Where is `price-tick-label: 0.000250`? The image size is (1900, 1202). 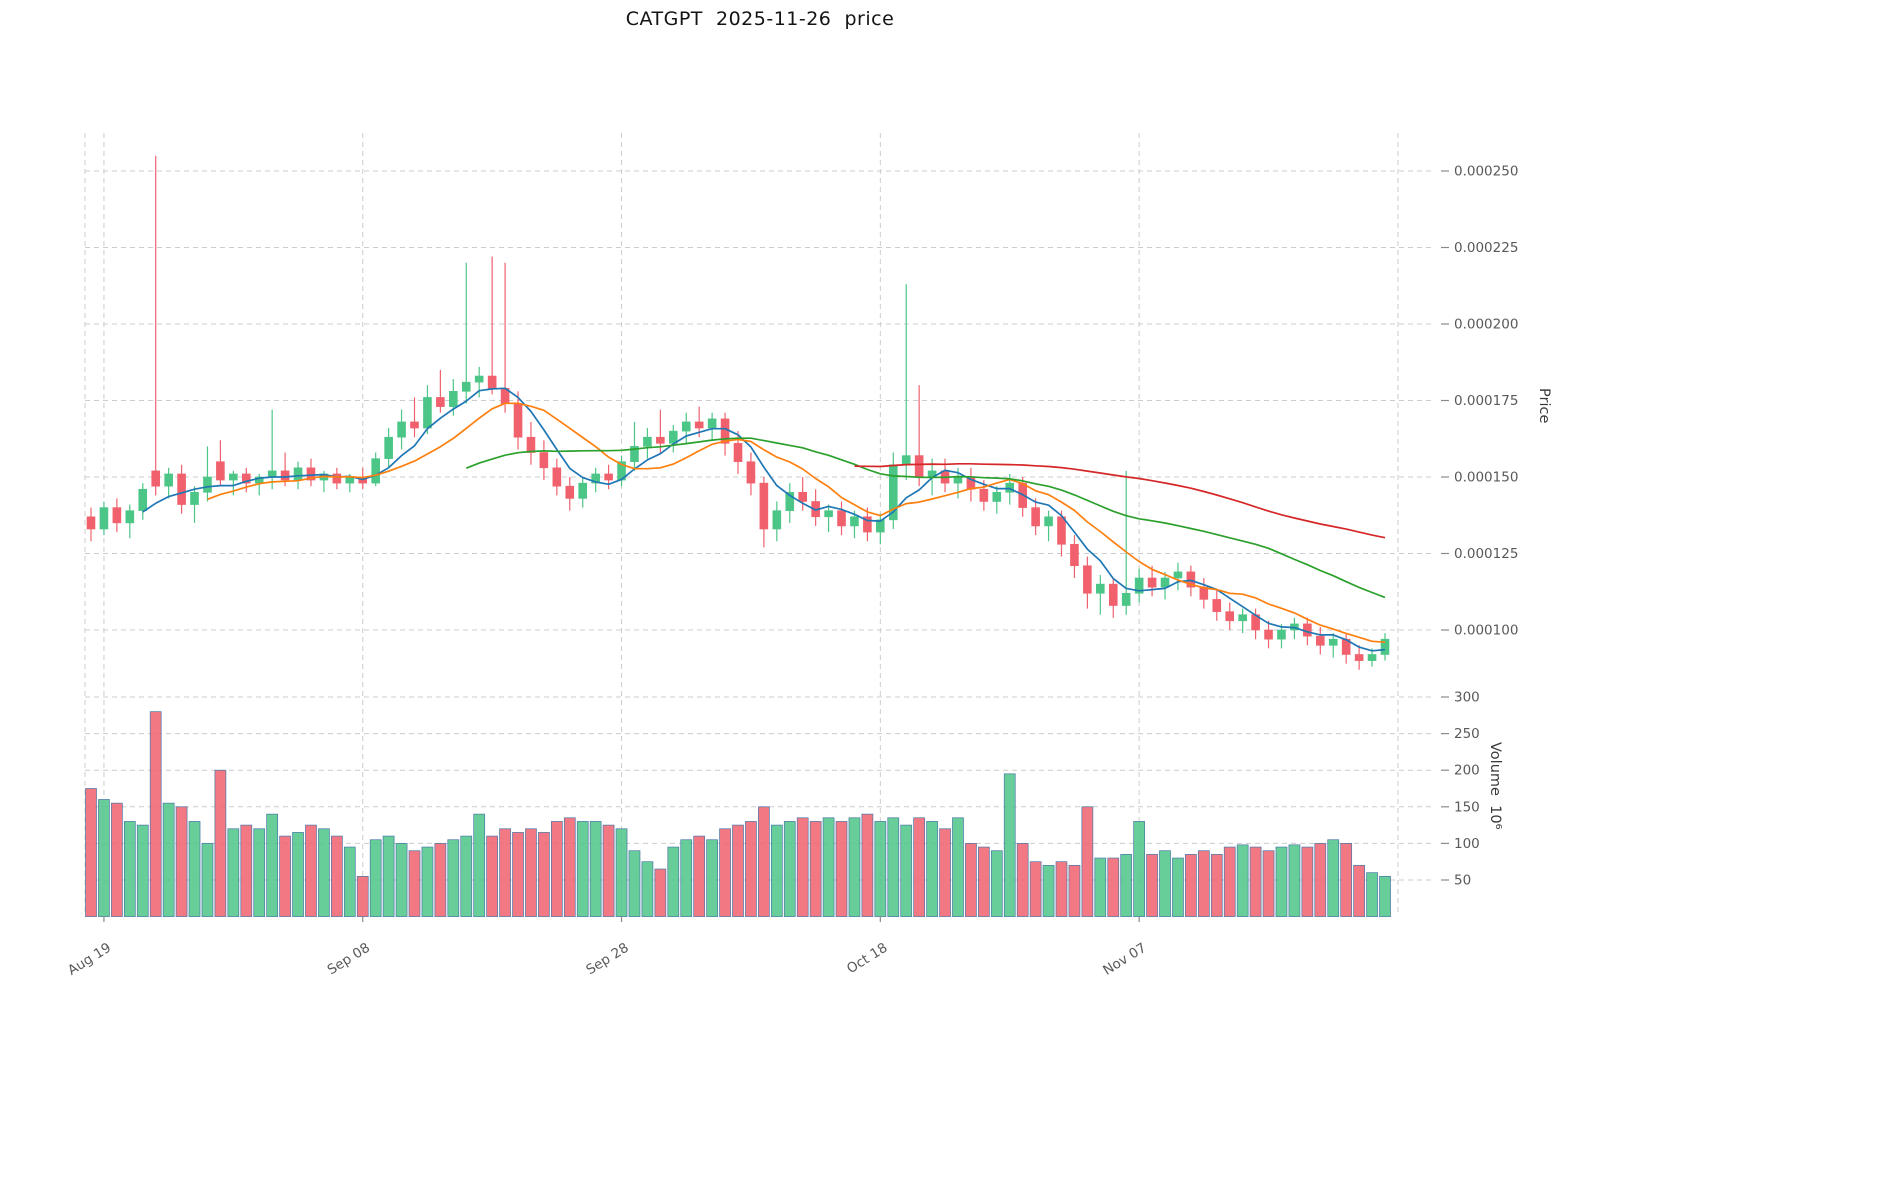 price-tick-label: 0.000250 is located at coordinates (1486, 172).